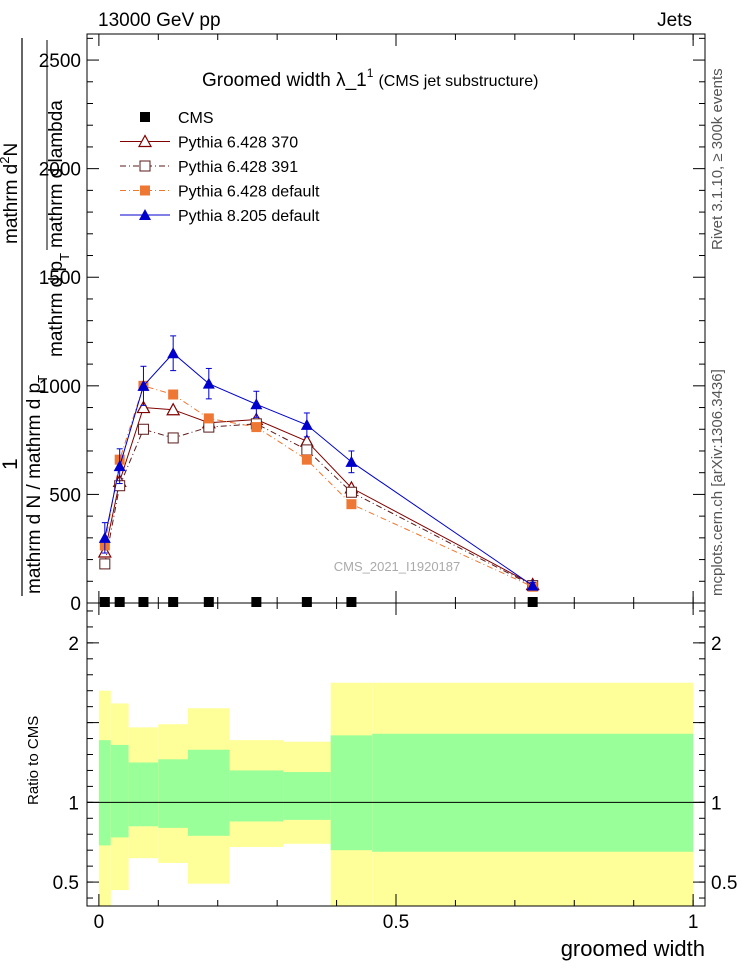  What do you see at coordinates (177, 118) in the screenshot?
I see `legend-item: CMS` at bounding box center [177, 118].